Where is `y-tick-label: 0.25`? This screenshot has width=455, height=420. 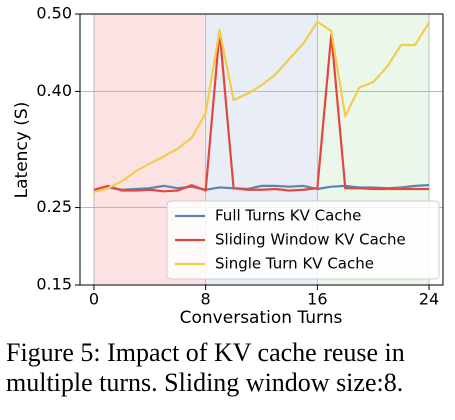
y-tick-label: 0.25 is located at coordinates (54, 206).